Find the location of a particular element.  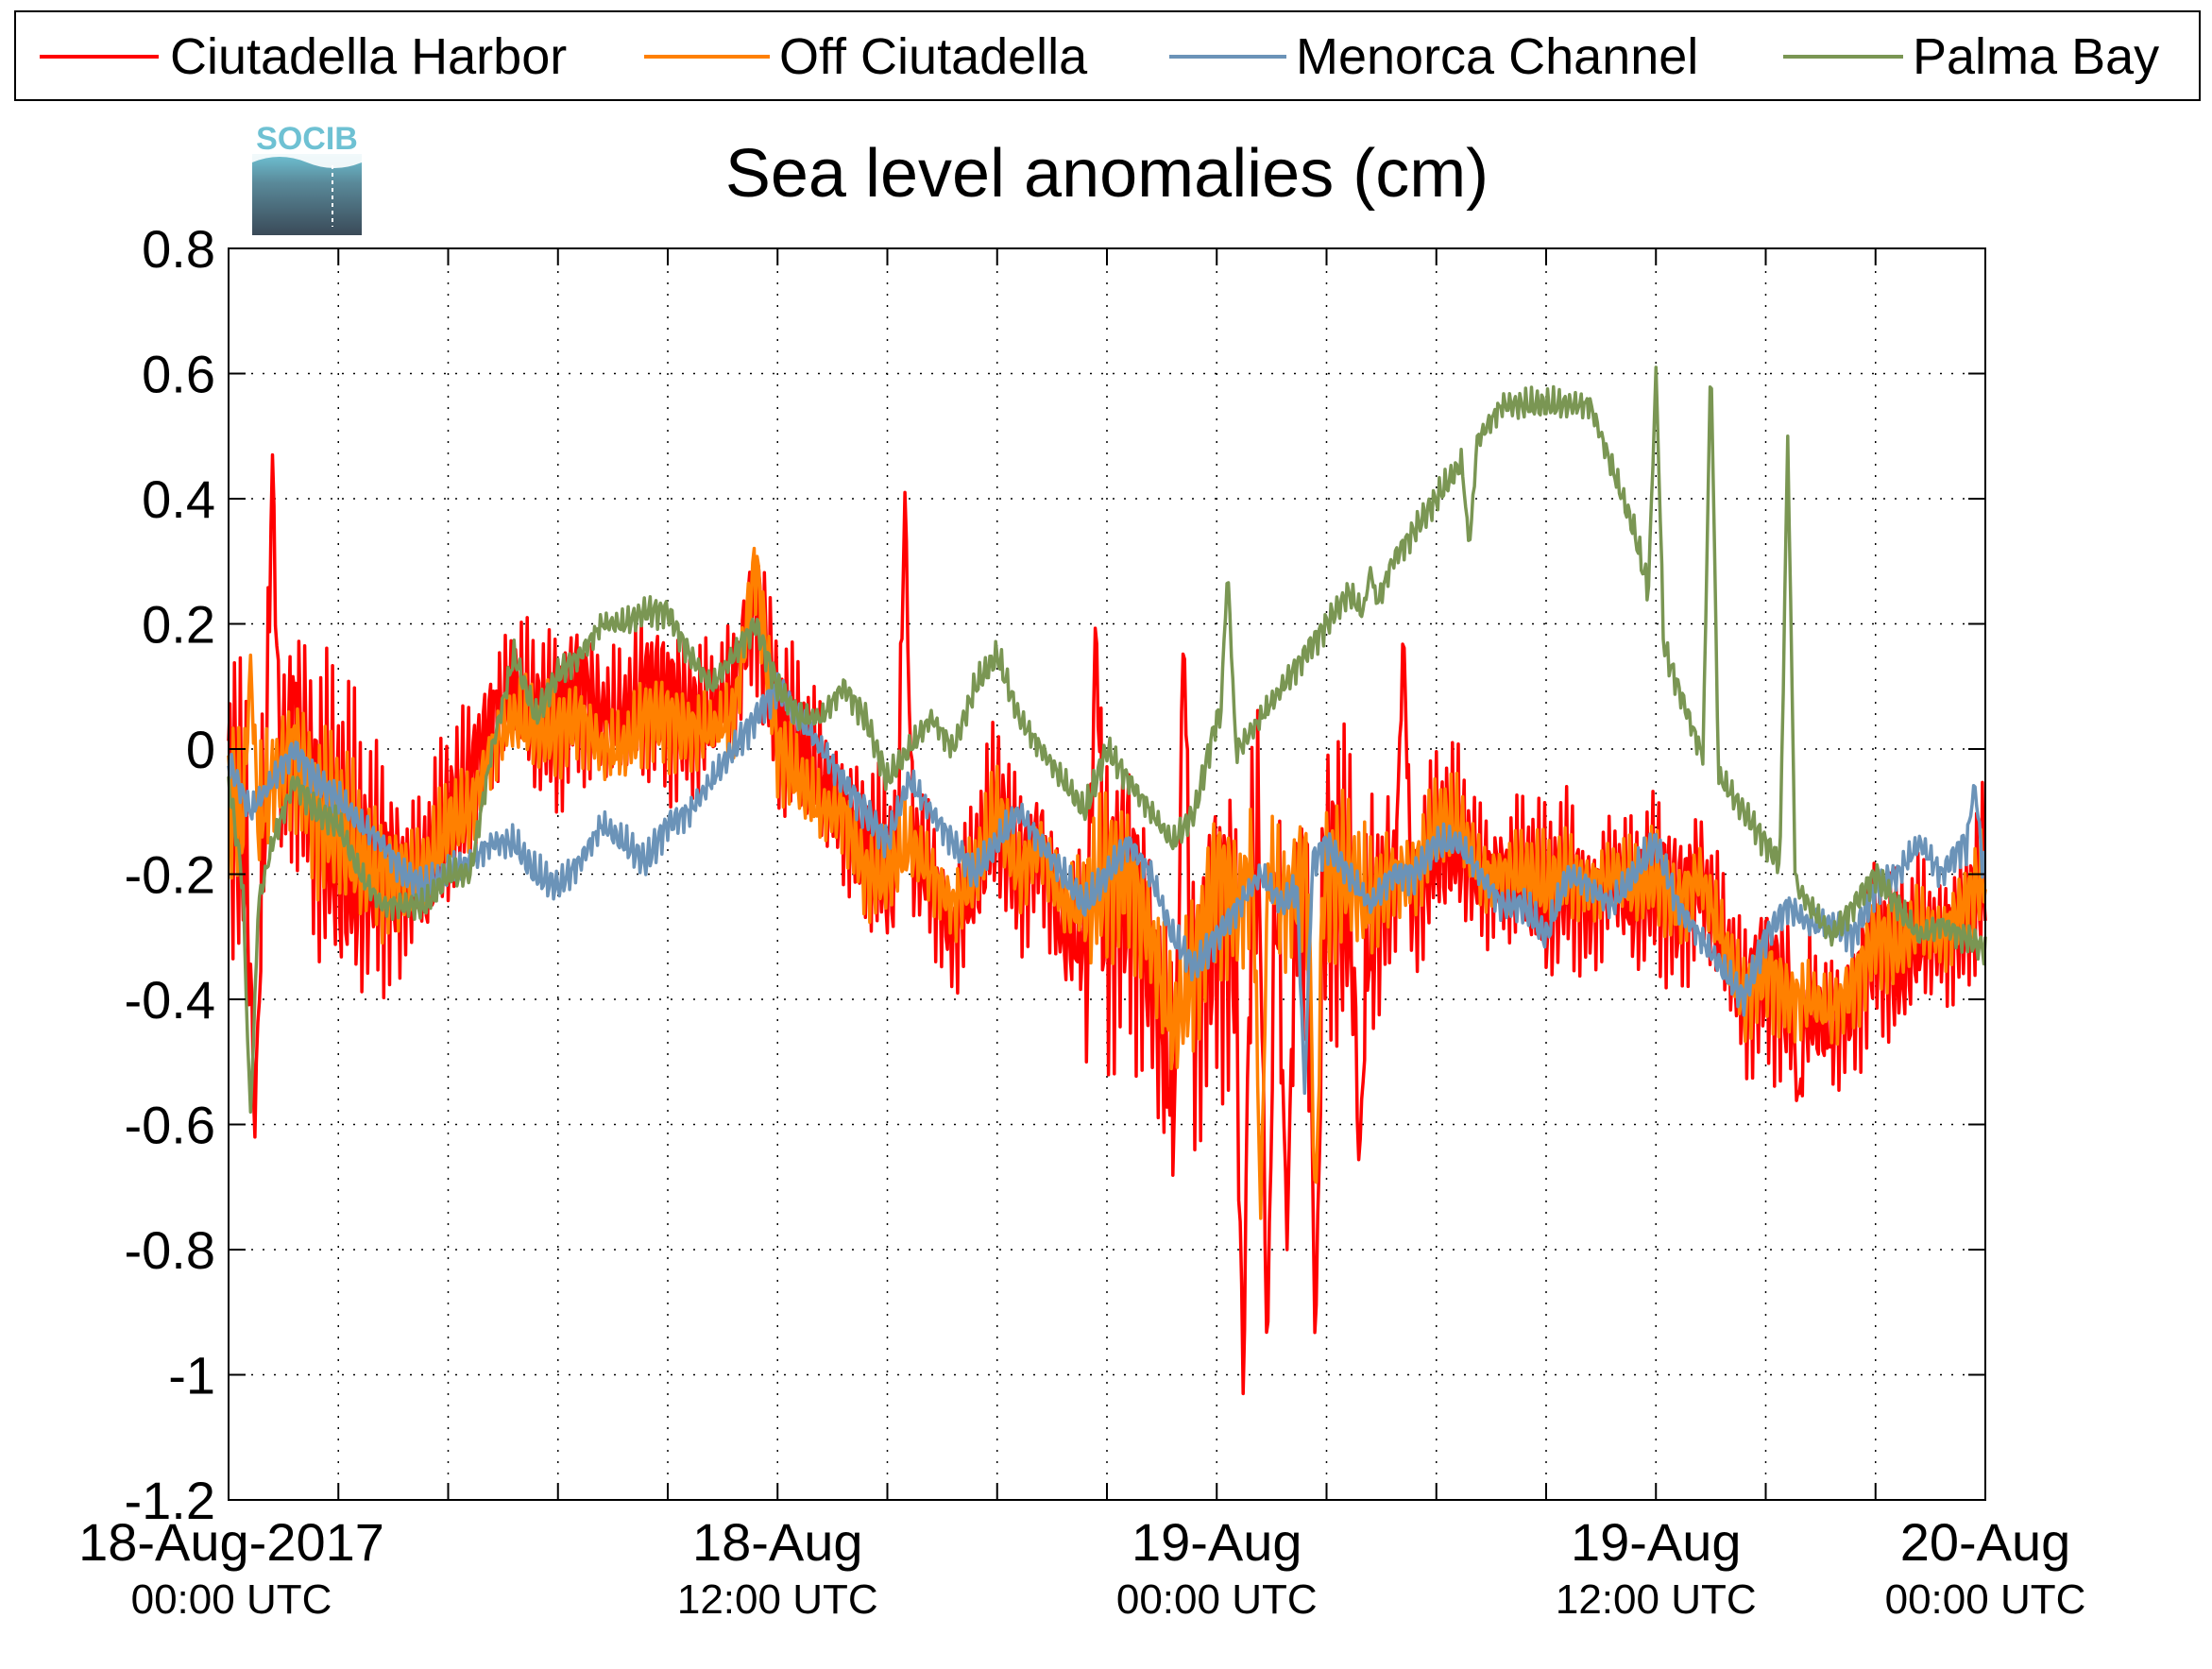

legend-label-menorca-channel: Menorca Channel is located at coordinates (1497, 57).